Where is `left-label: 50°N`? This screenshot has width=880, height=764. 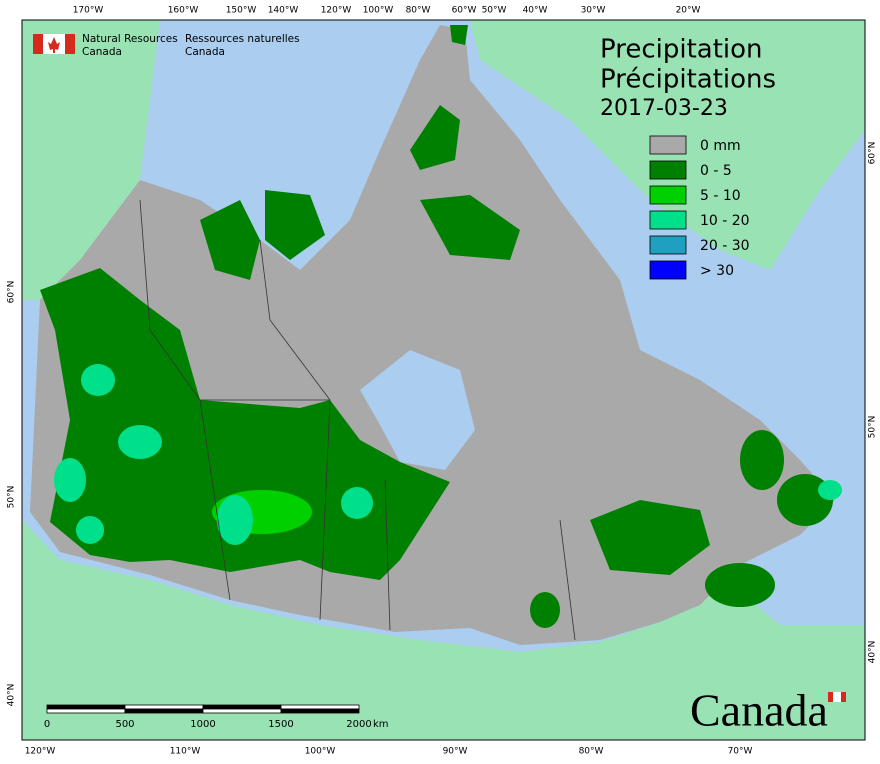
left-label: 50°N is located at coordinates (12, 497).